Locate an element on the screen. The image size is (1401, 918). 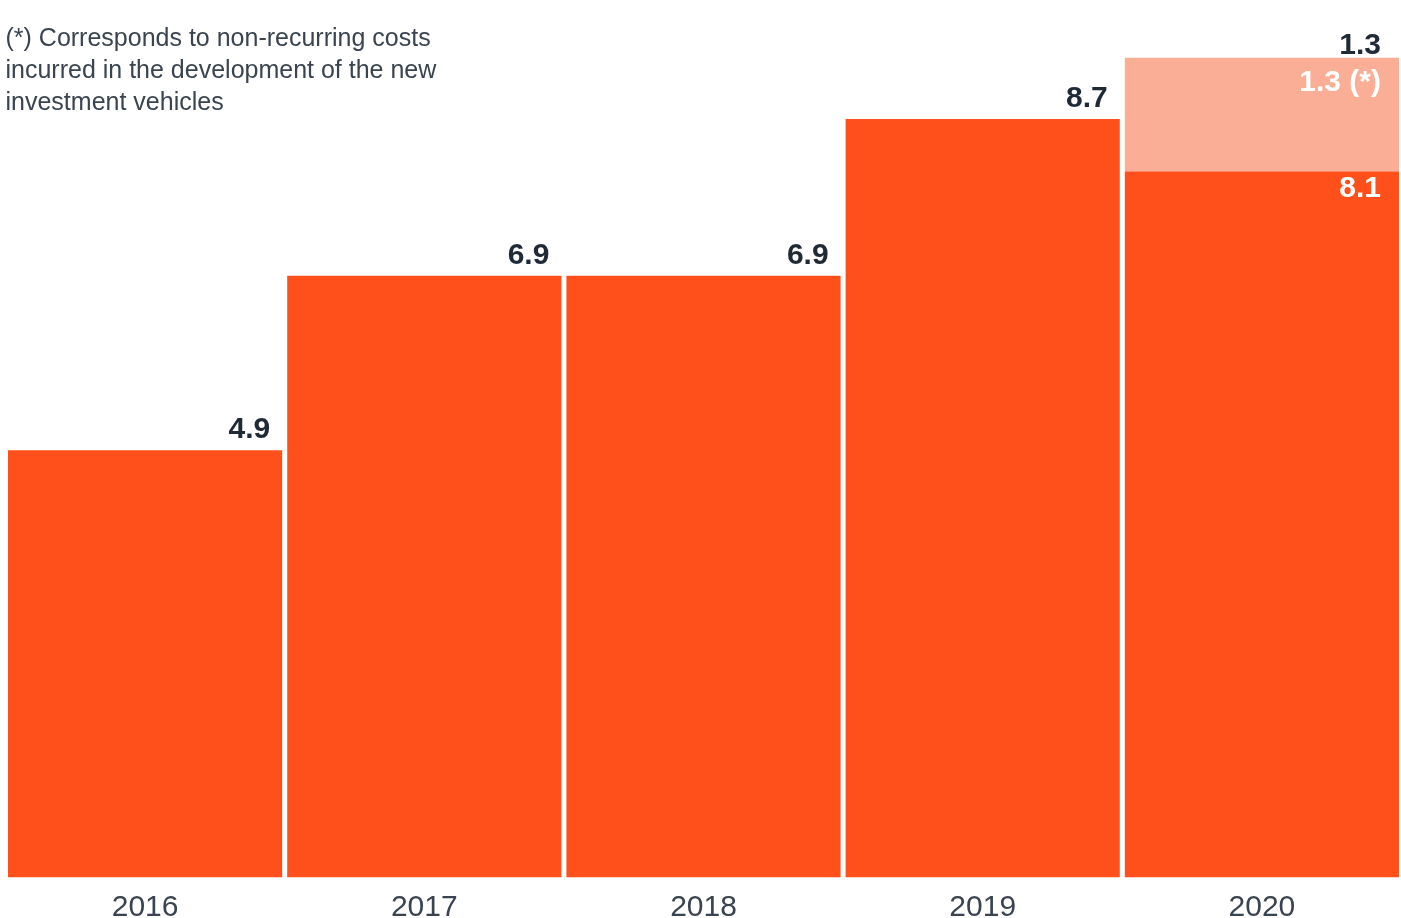
data-label: 4.9 is located at coordinates (249, 428).